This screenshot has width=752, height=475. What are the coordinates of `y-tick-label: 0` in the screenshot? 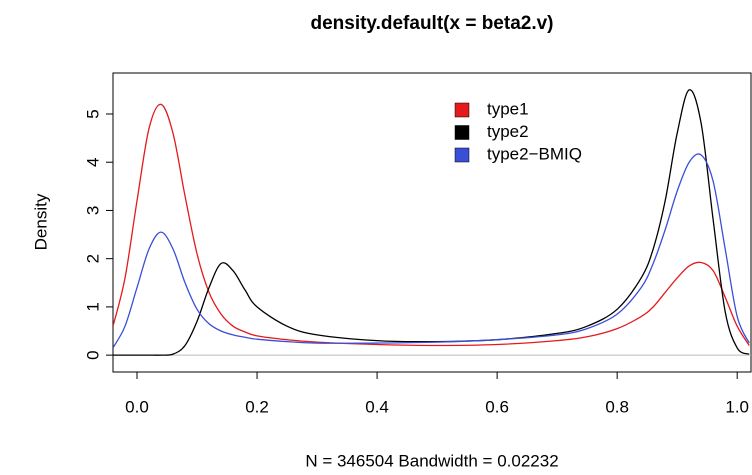 It's located at (92, 354).